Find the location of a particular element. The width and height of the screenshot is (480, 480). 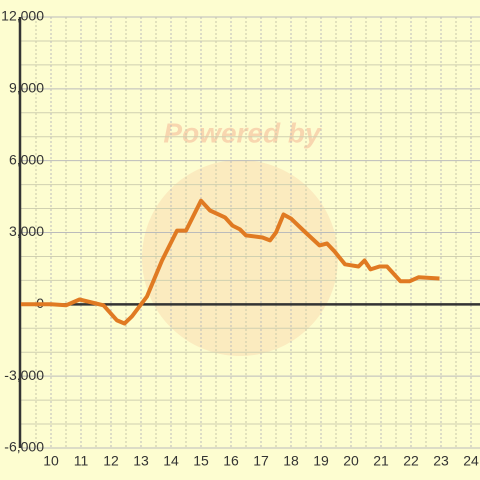

x-tick-label: 15 is located at coordinates (201, 461).